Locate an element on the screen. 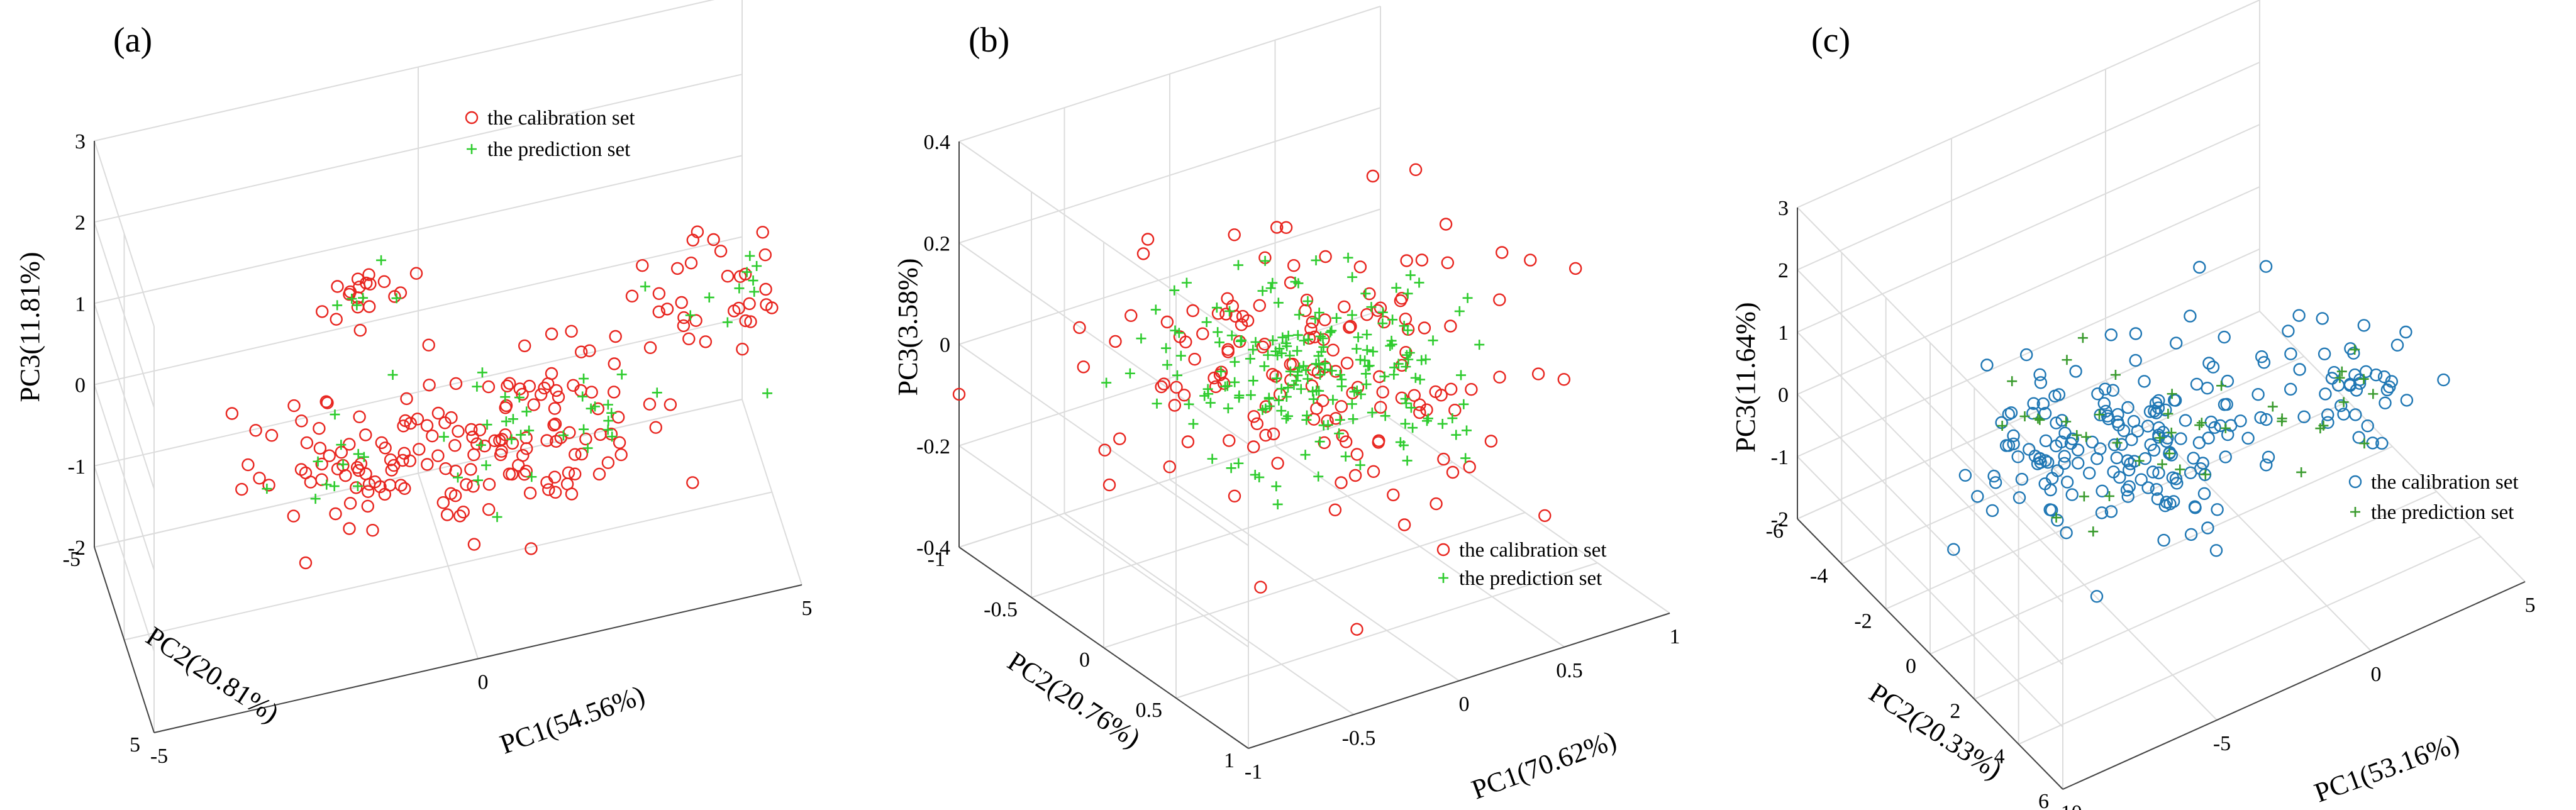 The image size is (2576, 810). y-tick-label: -2 is located at coordinates (1863, 621).